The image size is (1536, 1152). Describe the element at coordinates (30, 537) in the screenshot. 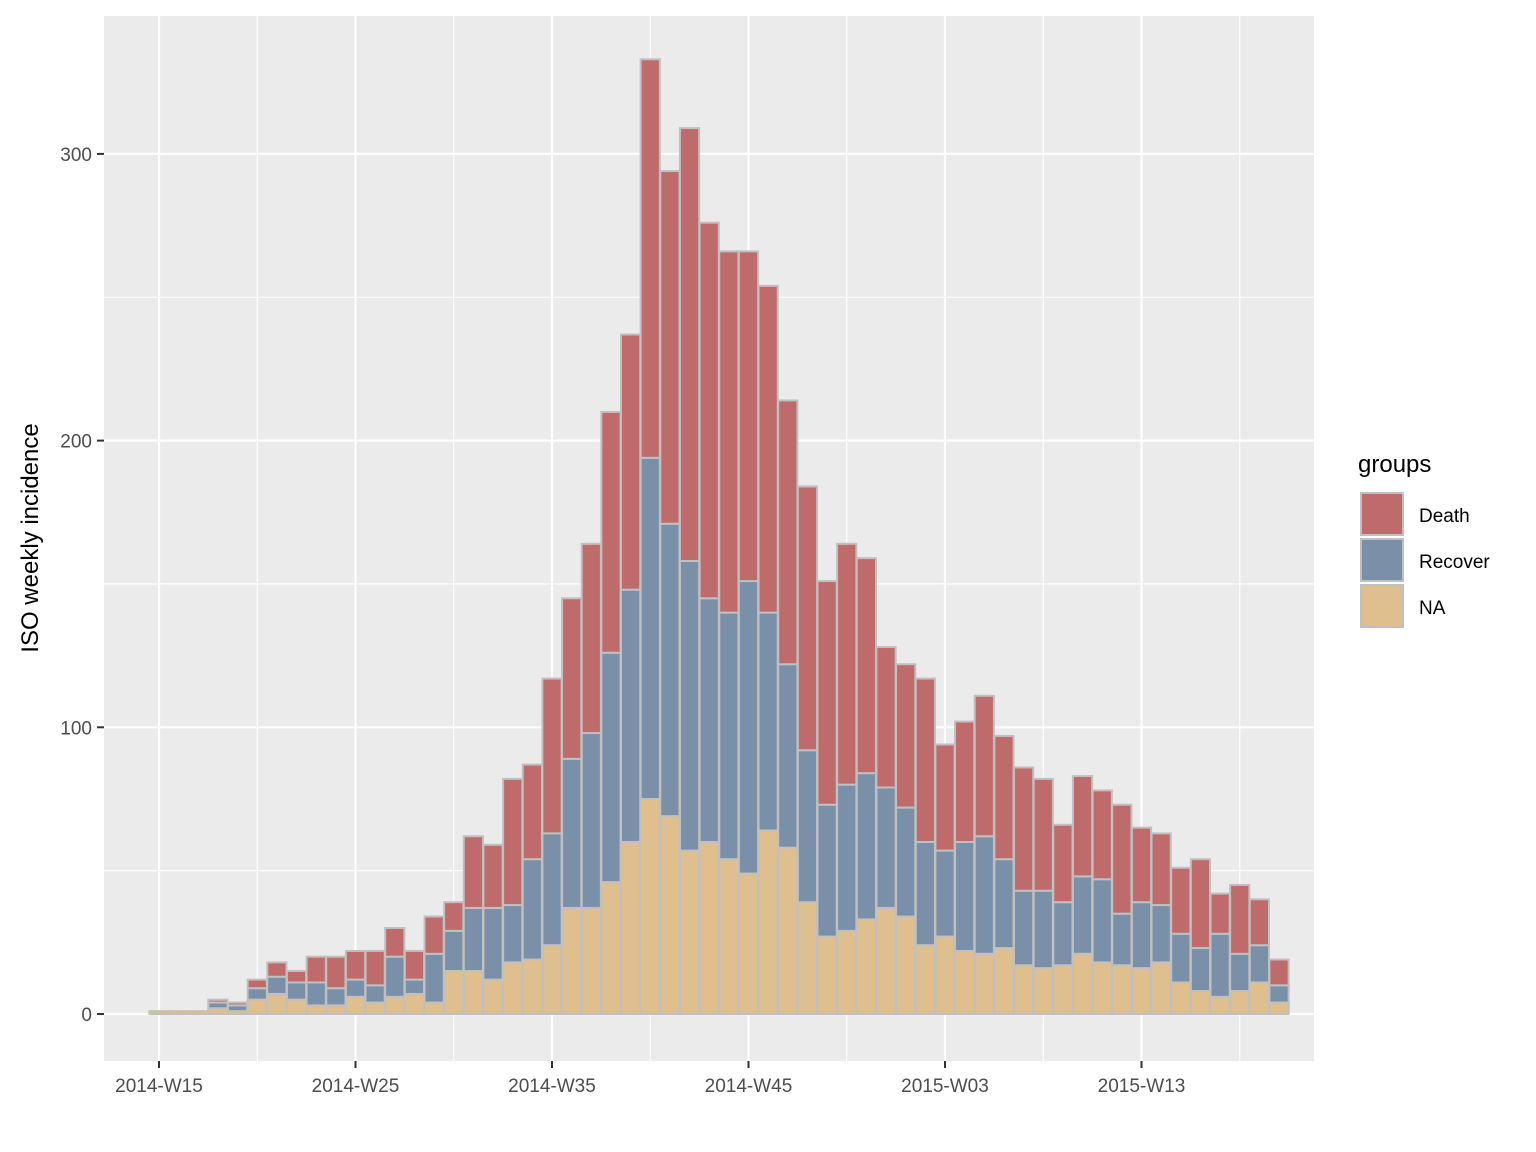

I see `y-axis-title: ISO weekly incidence` at that location.